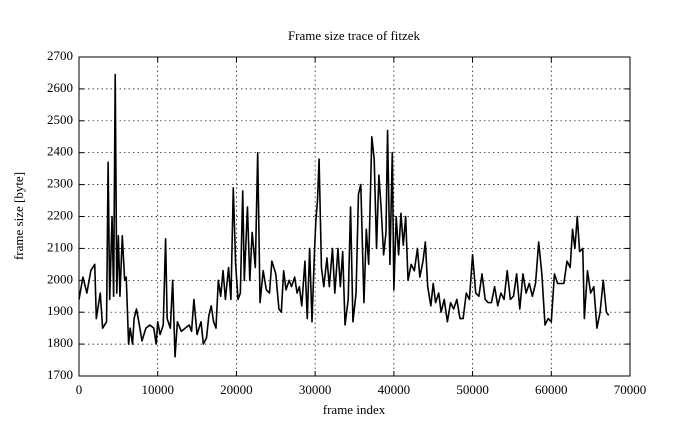 Image resolution: width=695 pixels, height=429 pixels. What do you see at coordinates (60, 119) in the screenshot?
I see `y-tick-label: 2500` at bounding box center [60, 119].